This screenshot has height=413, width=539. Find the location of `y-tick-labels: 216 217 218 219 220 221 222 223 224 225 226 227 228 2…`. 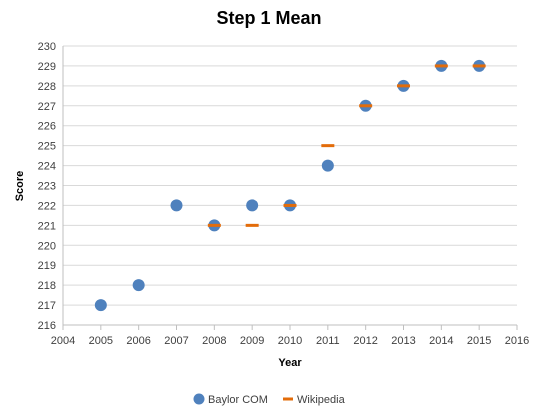

y-tick-labels: 216 217 218 219 220 221 222 223 224 225 226 227 228 2… is located at coordinates (47, 186).